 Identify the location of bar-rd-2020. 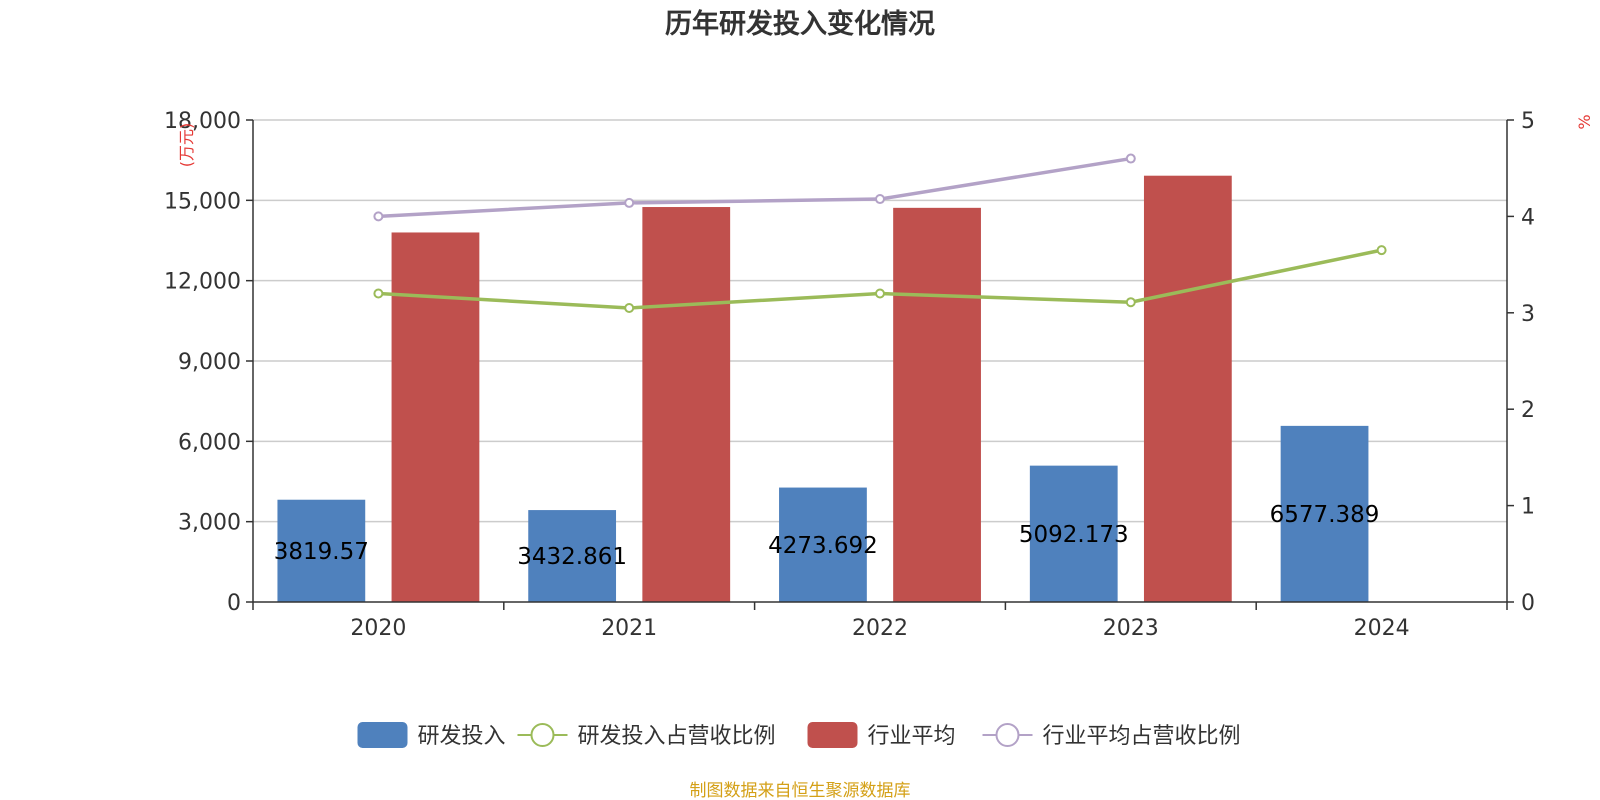
(321, 550).